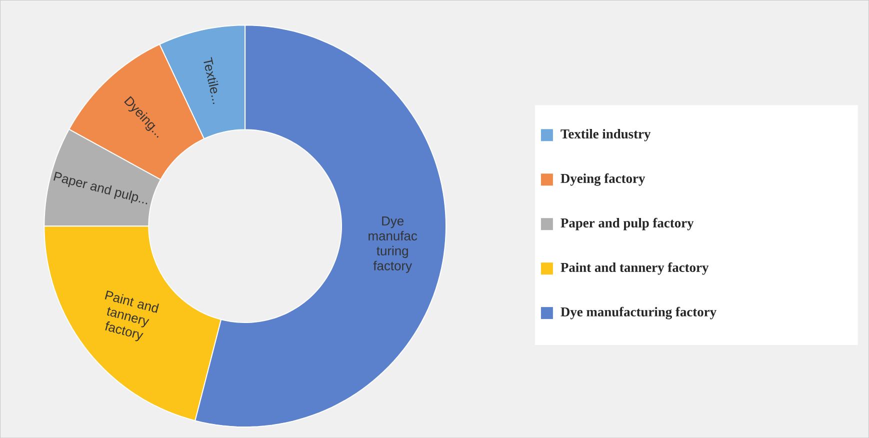 This screenshot has height=438, width=869. What do you see at coordinates (634, 268) in the screenshot?
I see `legend-label: Paint and tannery factory` at bounding box center [634, 268].